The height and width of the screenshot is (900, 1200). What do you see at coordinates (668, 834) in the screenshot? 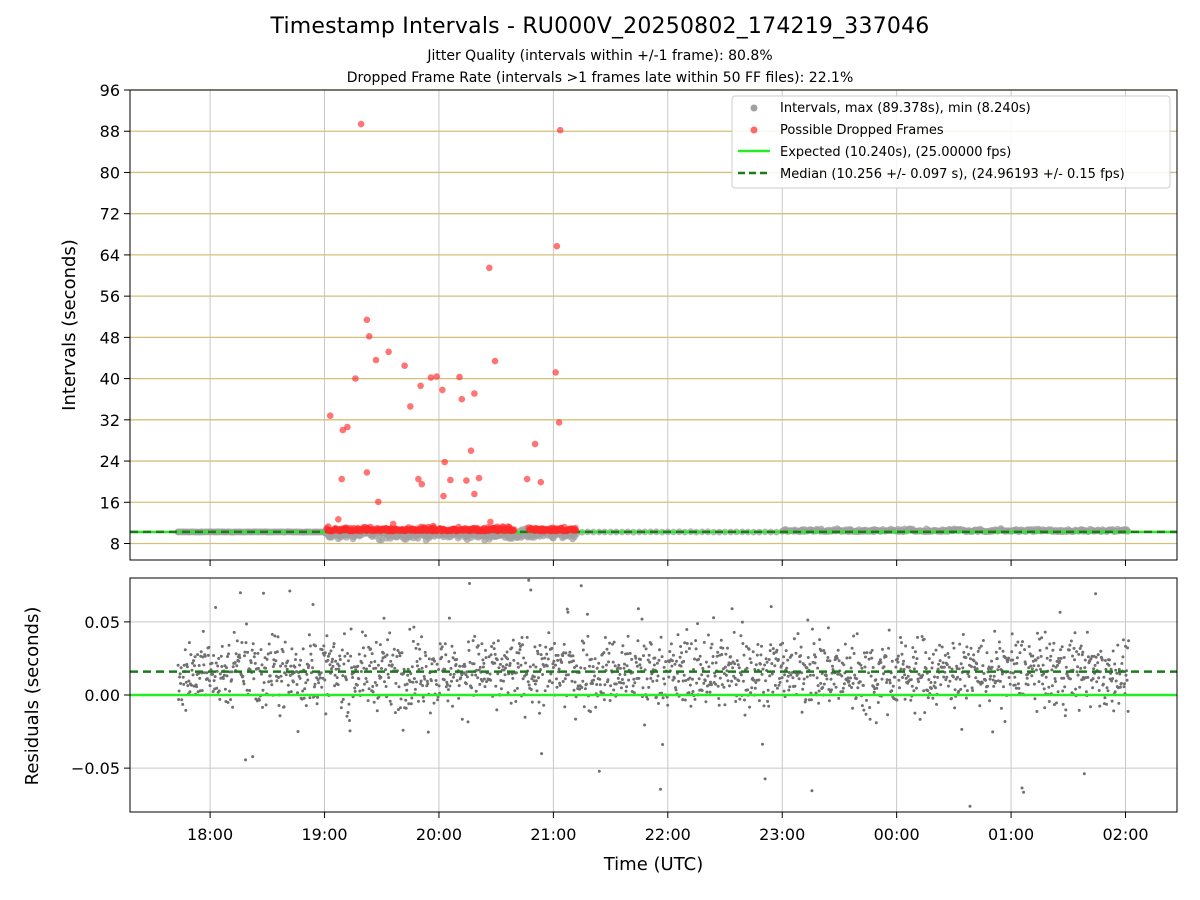
I see `bottom-x-tick-label: 22:00` at bounding box center [668, 834].